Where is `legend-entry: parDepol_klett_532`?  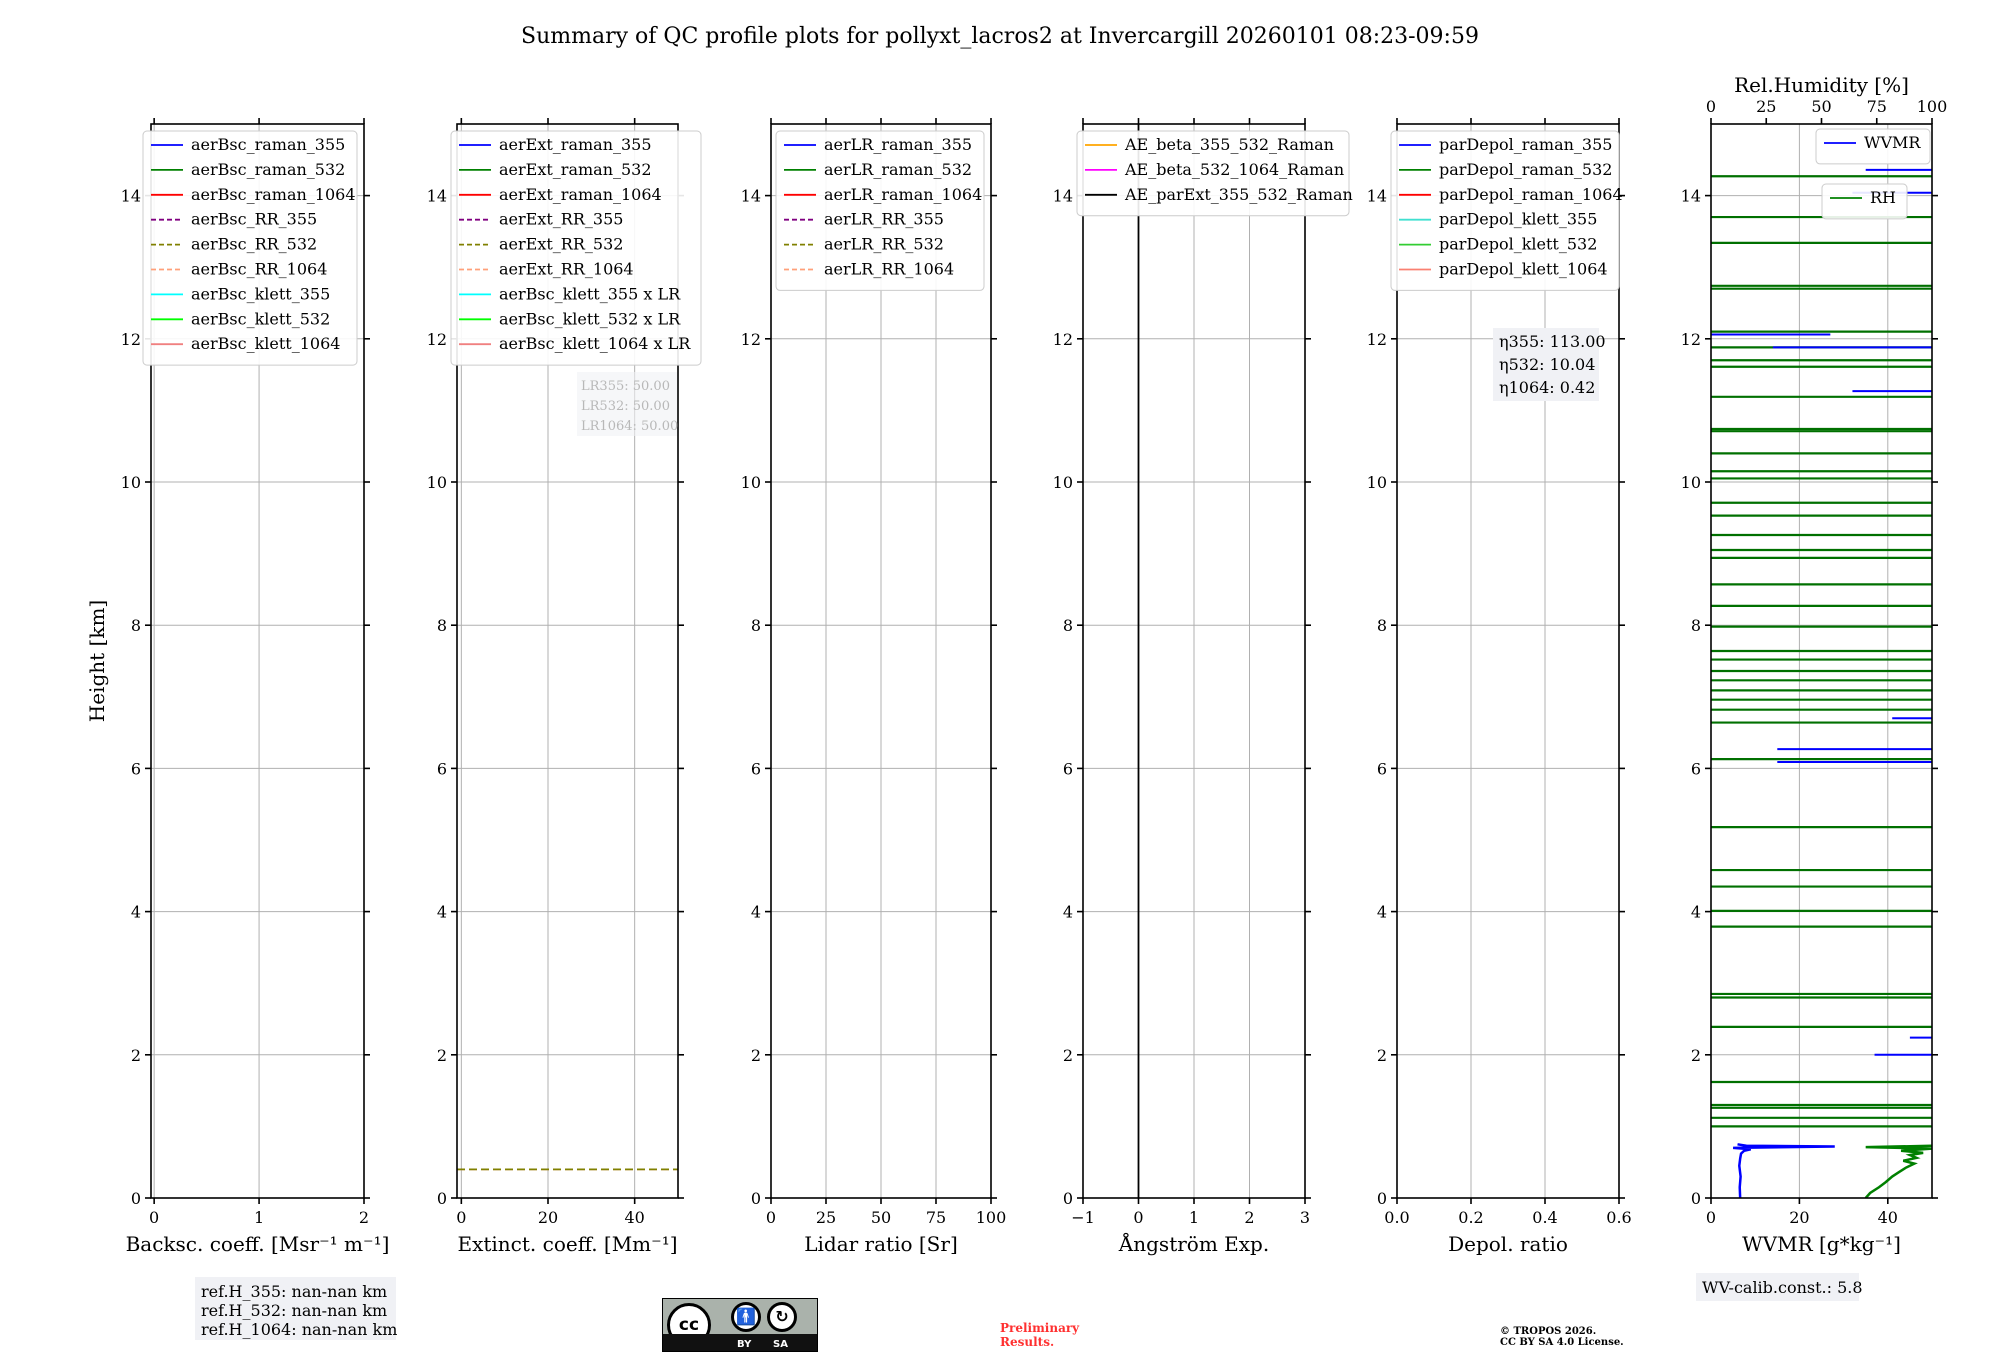
legend-entry: parDepol_klett_532 is located at coordinates (1518, 244).